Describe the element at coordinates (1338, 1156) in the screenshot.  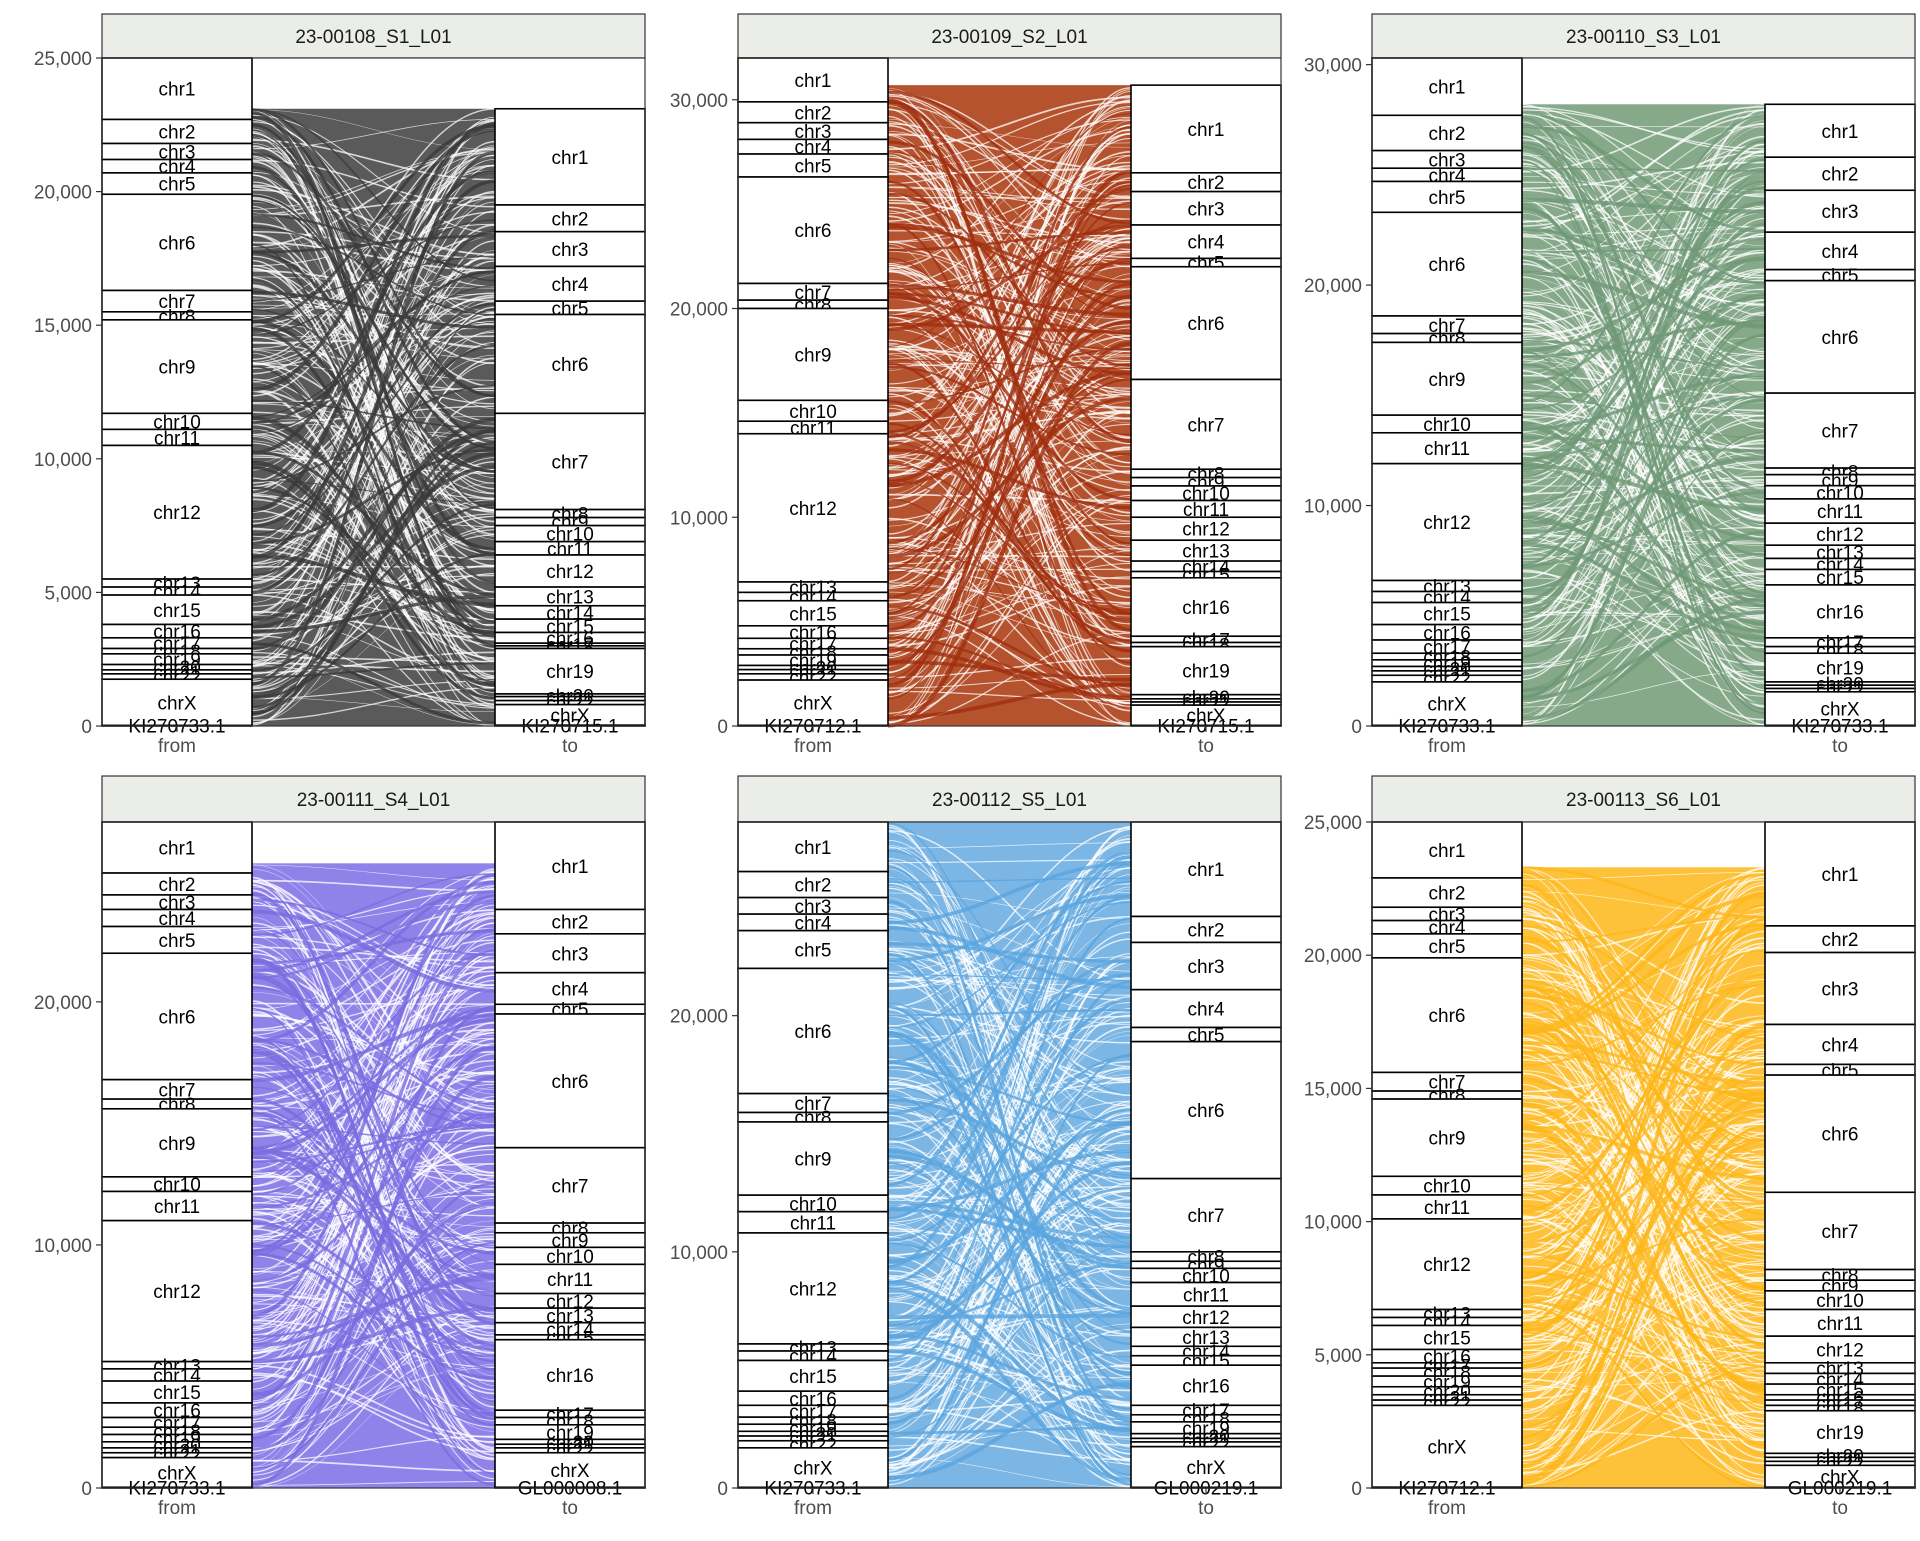
I see `y-axis: 0 5,000 10,000 15,000 20,000 25,000` at that location.